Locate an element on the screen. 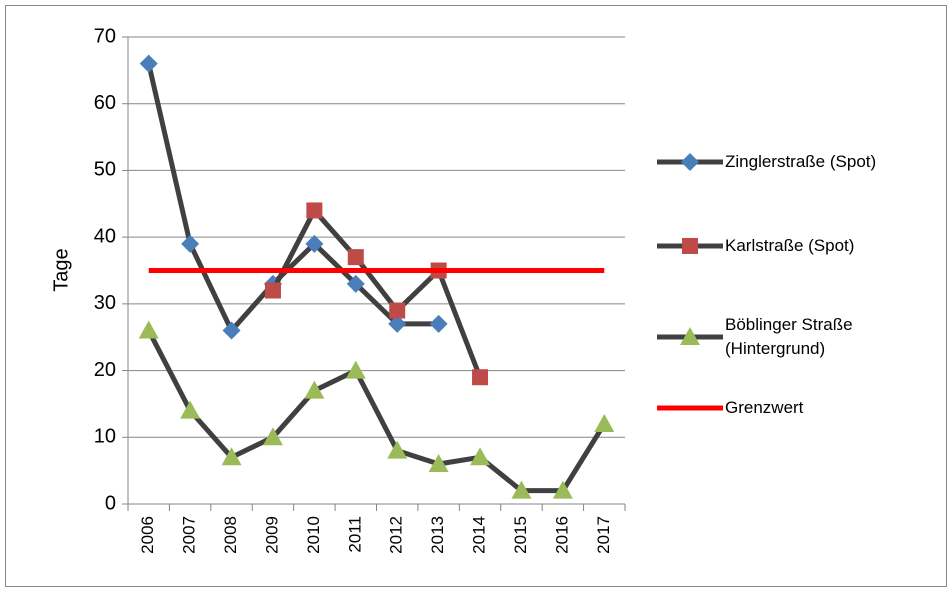  x-tick-label: 2009 is located at coordinates (271, 535).